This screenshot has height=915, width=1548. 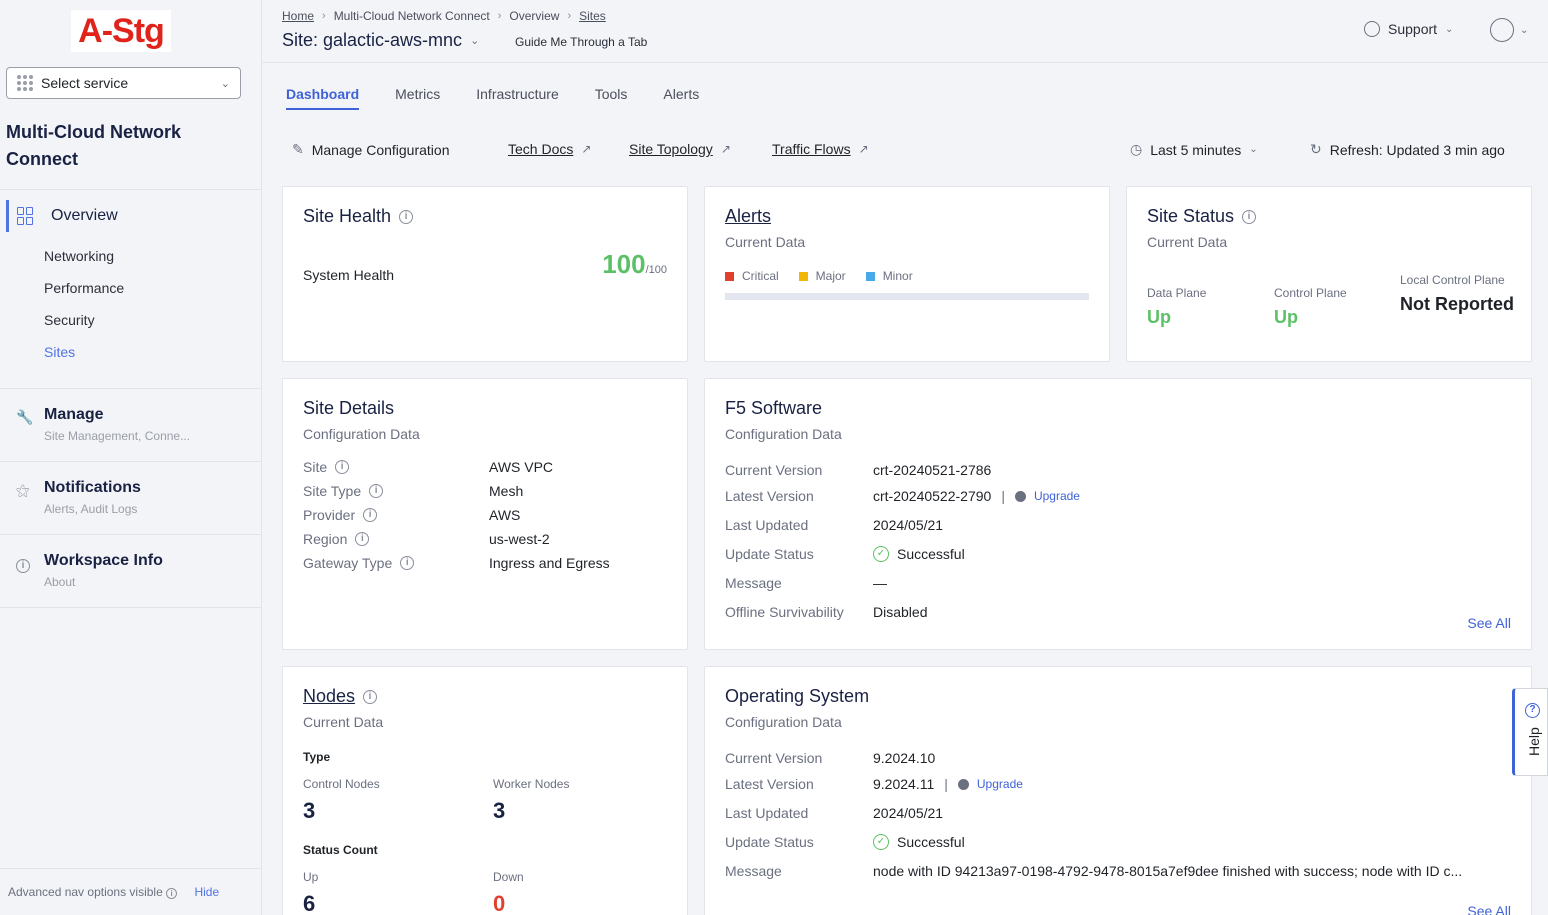 What do you see at coordinates (1202, 216) in the screenshot?
I see `card-title: Site Status i` at bounding box center [1202, 216].